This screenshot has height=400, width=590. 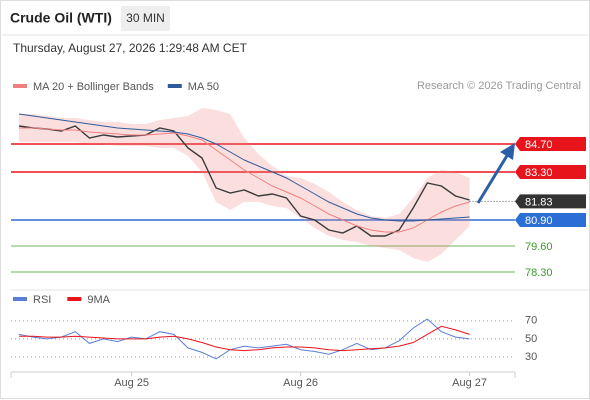 What do you see at coordinates (98, 300) in the screenshot?
I see `legend-label: 9MA` at bounding box center [98, 300].